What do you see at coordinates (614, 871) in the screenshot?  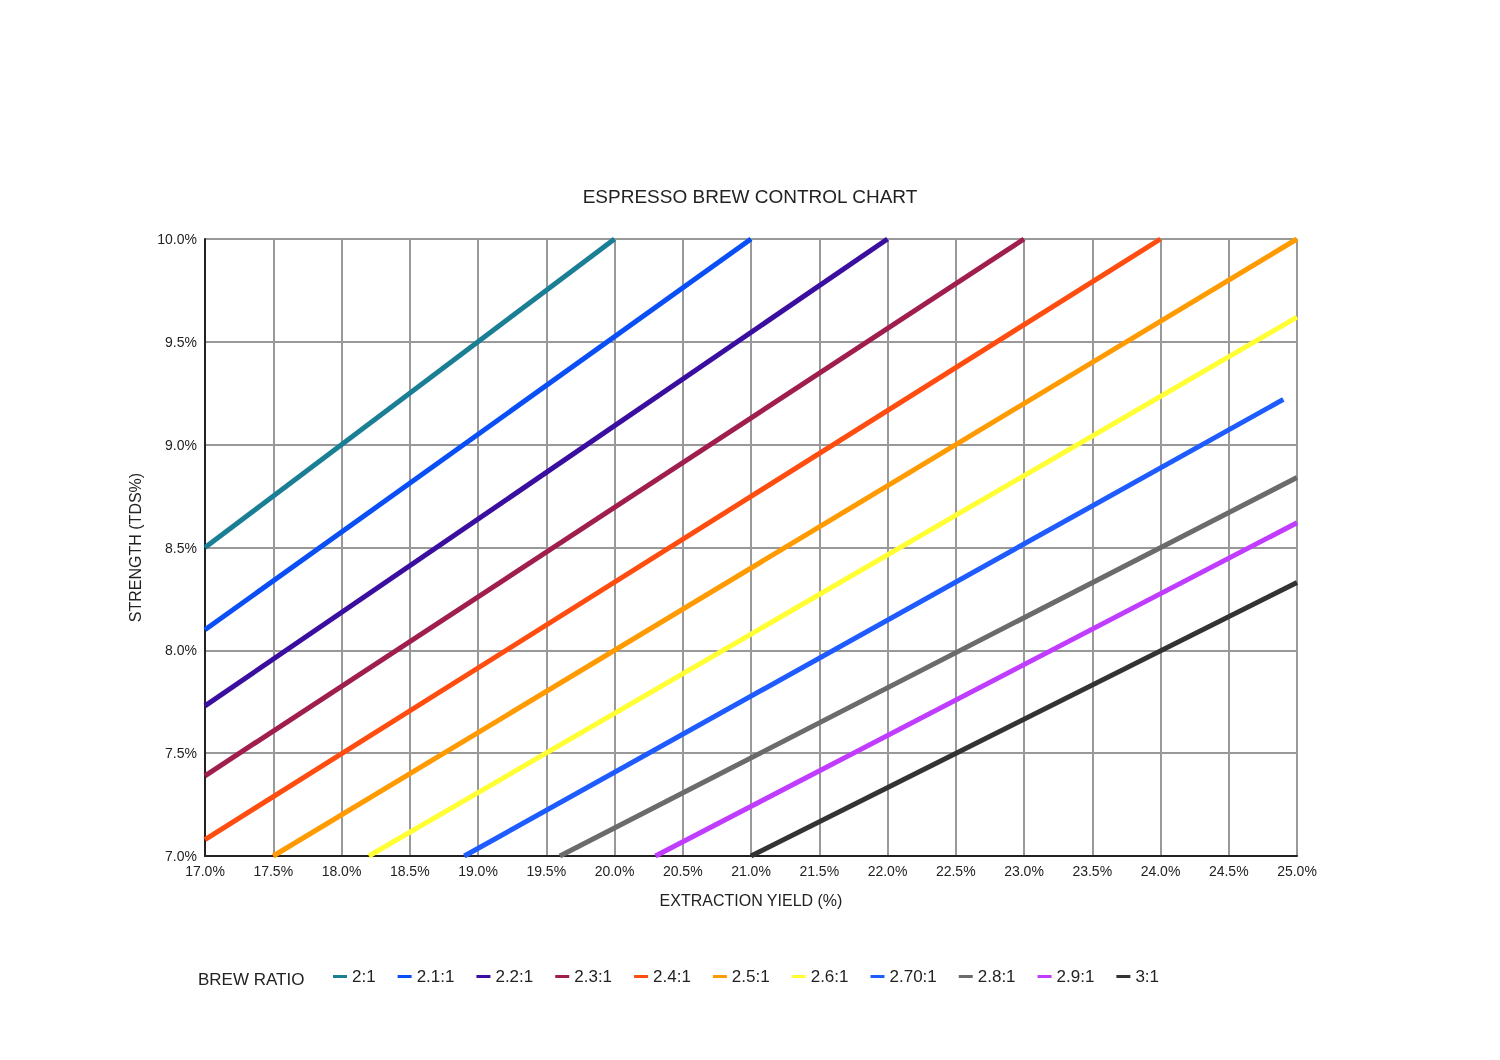 I see `x-tick-label: 20.0%` at bounding box center [614, 871].